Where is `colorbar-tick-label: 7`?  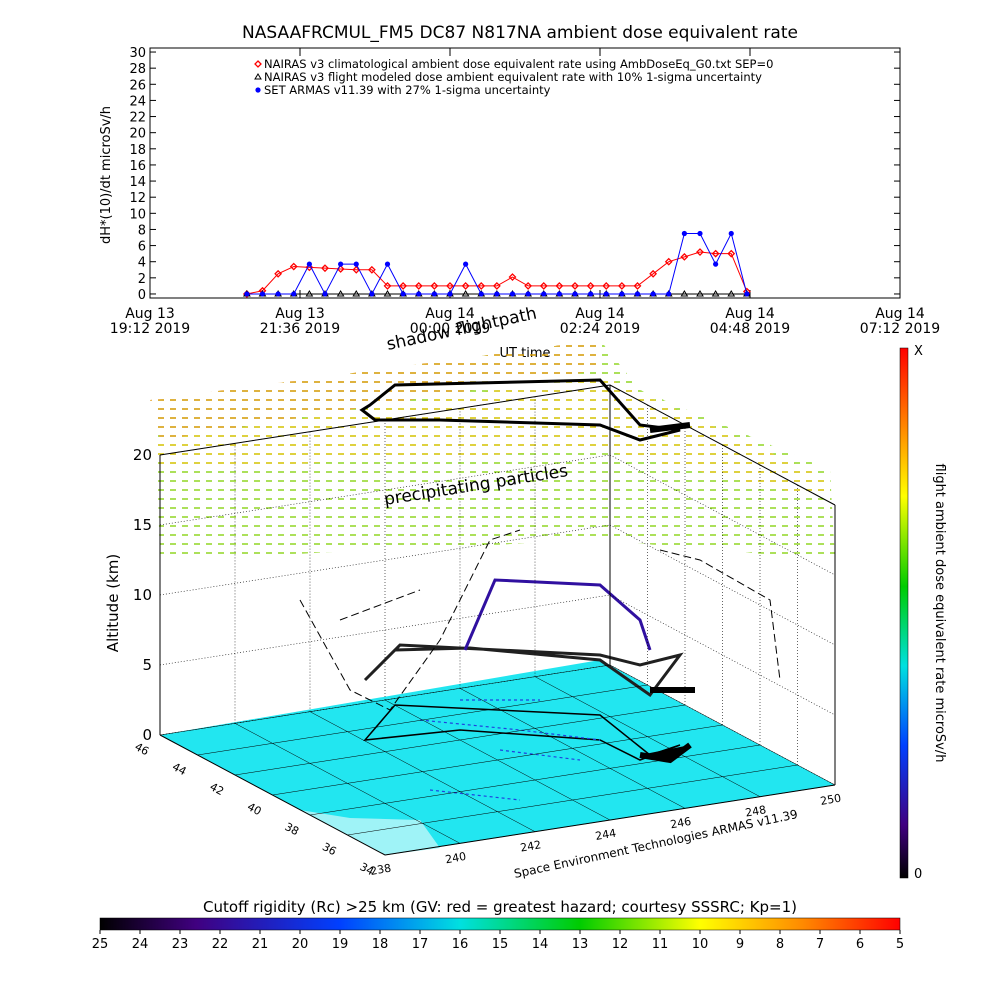 colorbar-tick-label: 7 is located at coordinates (820, 944).